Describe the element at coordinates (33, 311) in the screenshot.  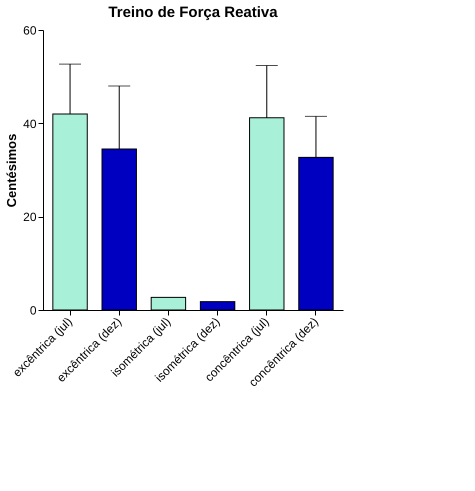
I see `y-tick-label: 0` at that location.